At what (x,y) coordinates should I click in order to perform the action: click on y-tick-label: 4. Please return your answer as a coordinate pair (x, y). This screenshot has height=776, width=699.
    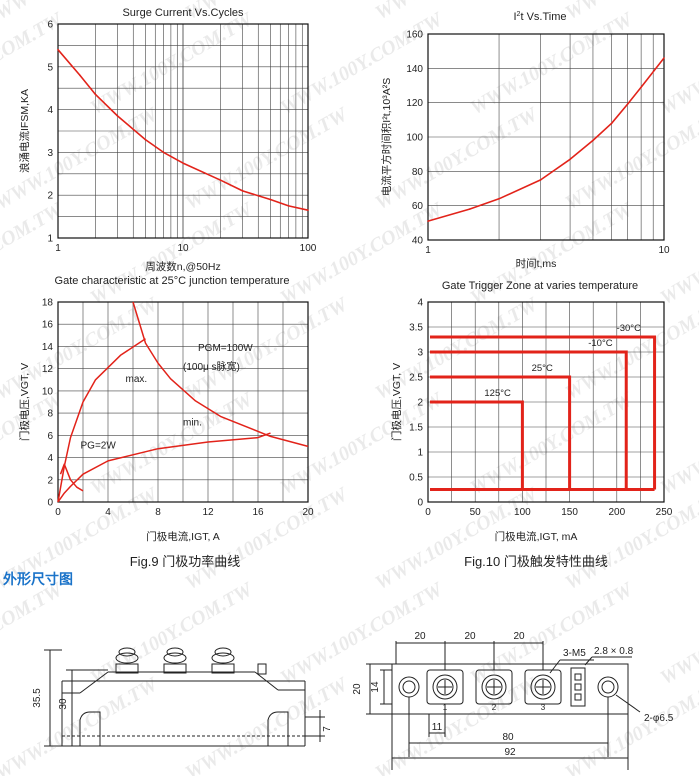
    Looking at the image, I should click on (50, 458).